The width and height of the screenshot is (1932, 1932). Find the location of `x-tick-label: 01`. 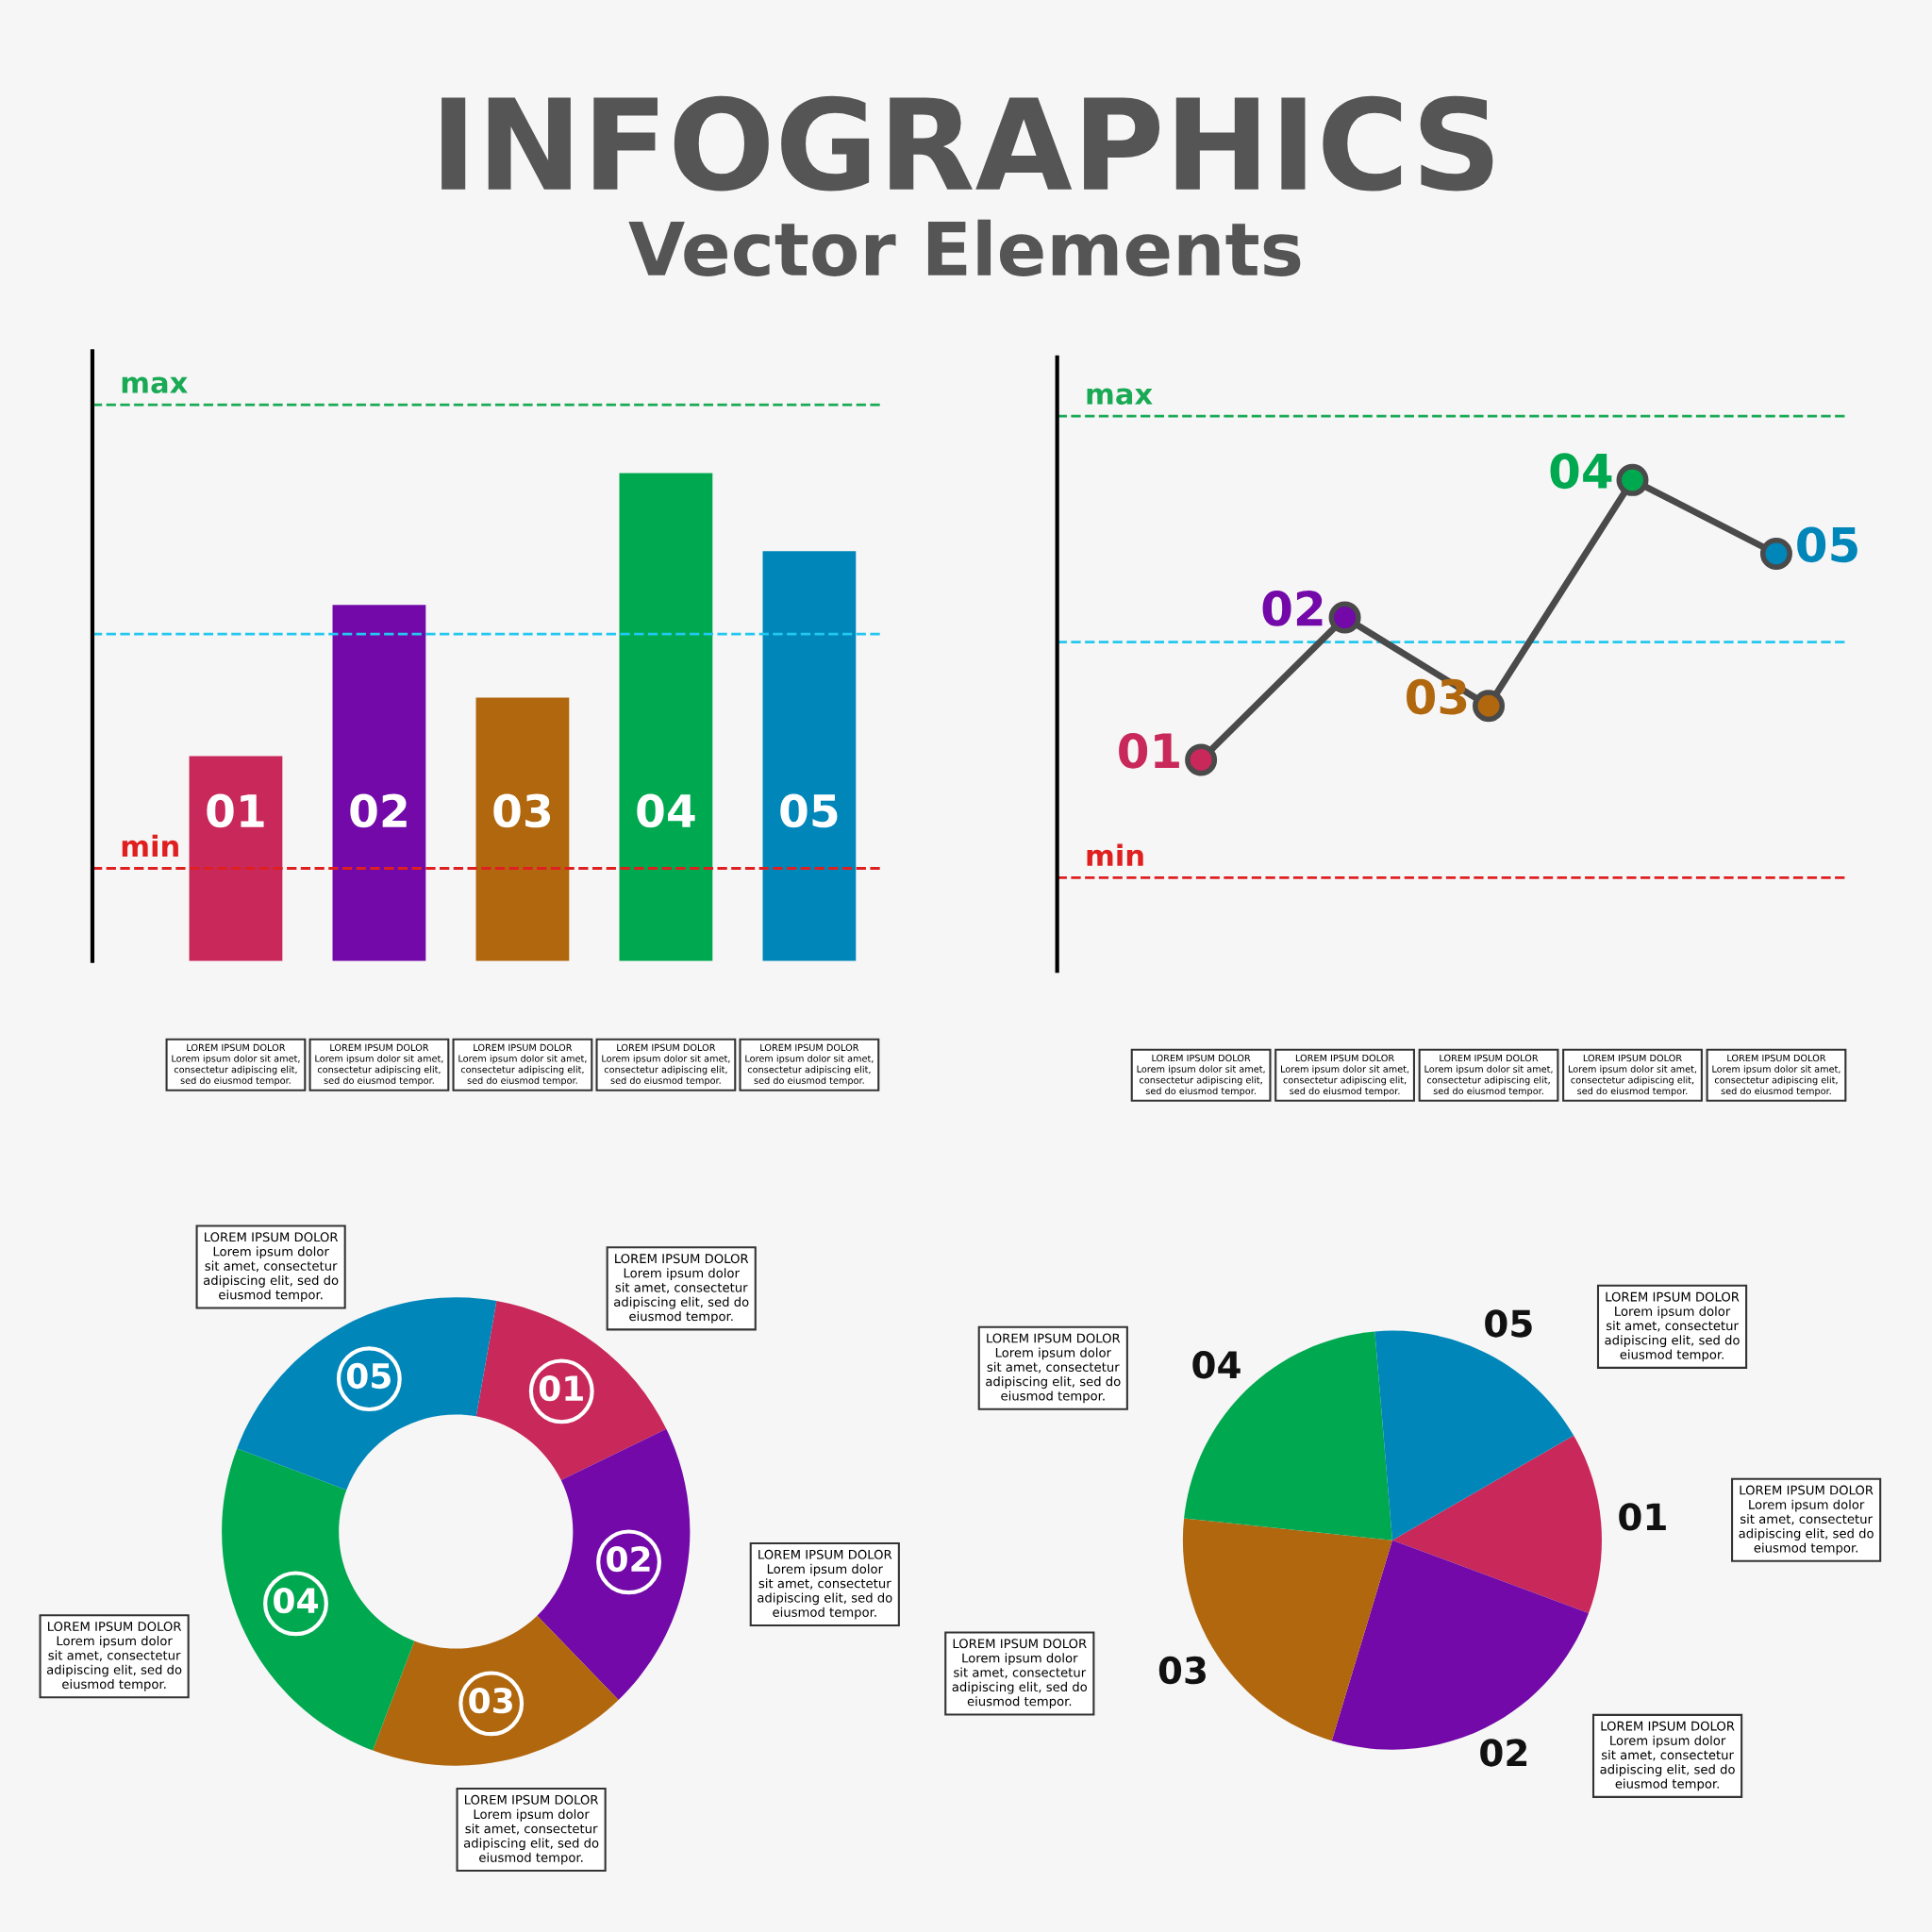

x-tick-label: 01 is located at coordinates (236, 811).